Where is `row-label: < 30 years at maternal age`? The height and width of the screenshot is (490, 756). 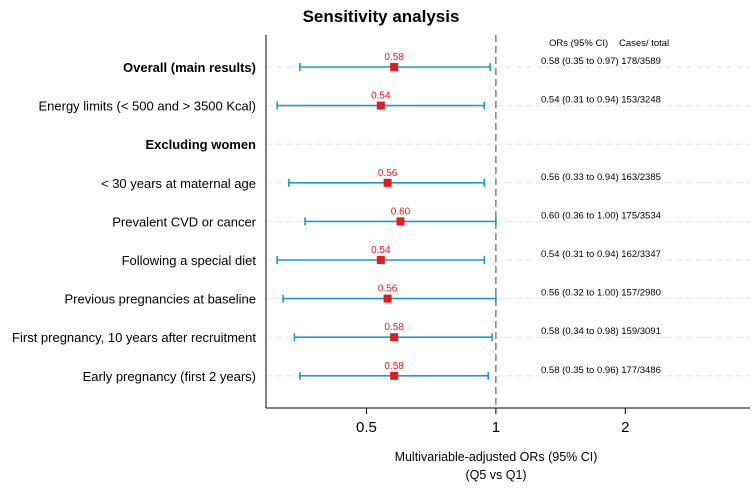
row-label: < 30 years at maternal age is located at coordinates (178, 183).